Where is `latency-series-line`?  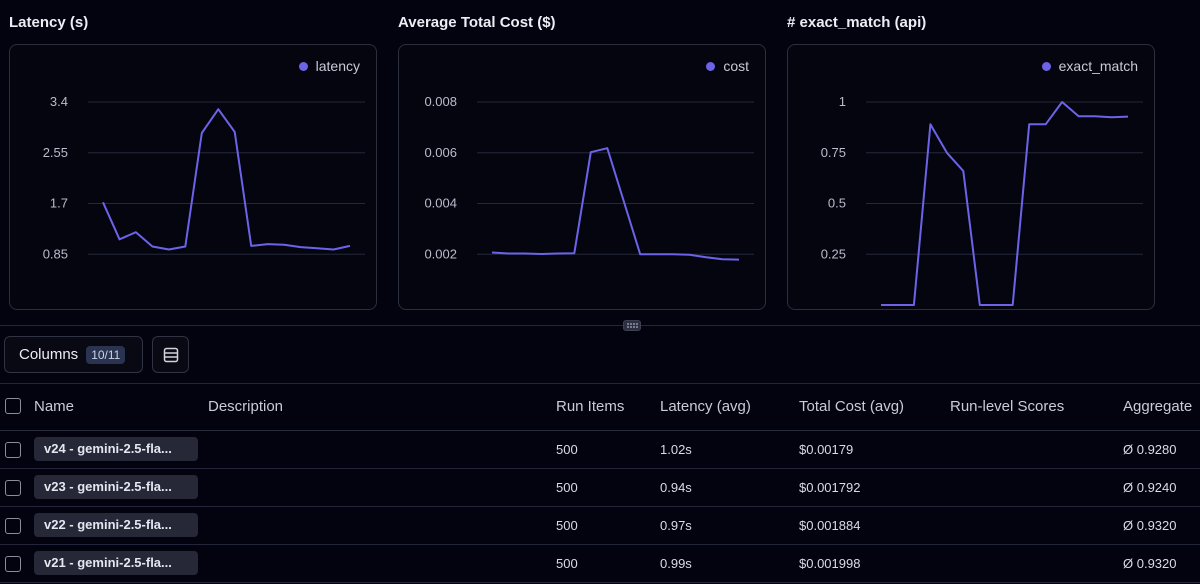
latency-series-line is located at coordinates (226, 179).